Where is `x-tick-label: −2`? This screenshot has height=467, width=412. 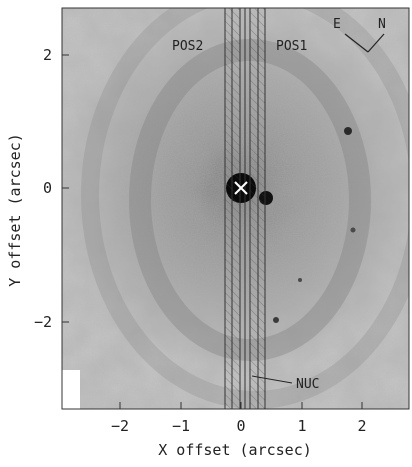
x-tick-label: −2 is located at coordinates (120, 426).